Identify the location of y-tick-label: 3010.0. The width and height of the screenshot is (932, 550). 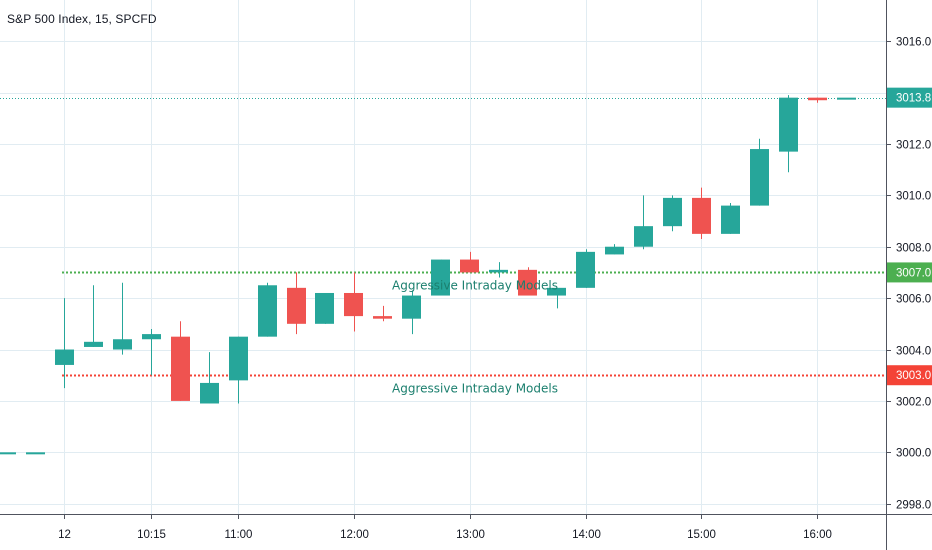
(913, 197).